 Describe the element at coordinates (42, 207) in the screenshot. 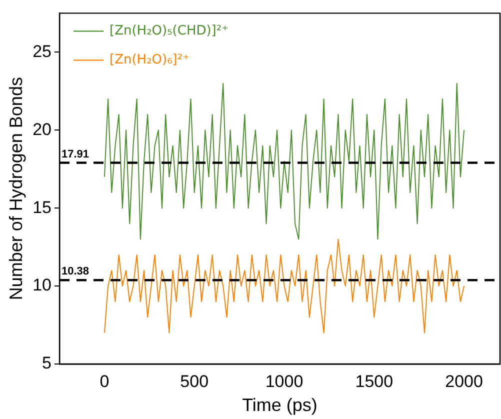

I see `y-tick-label: 15` at that location.